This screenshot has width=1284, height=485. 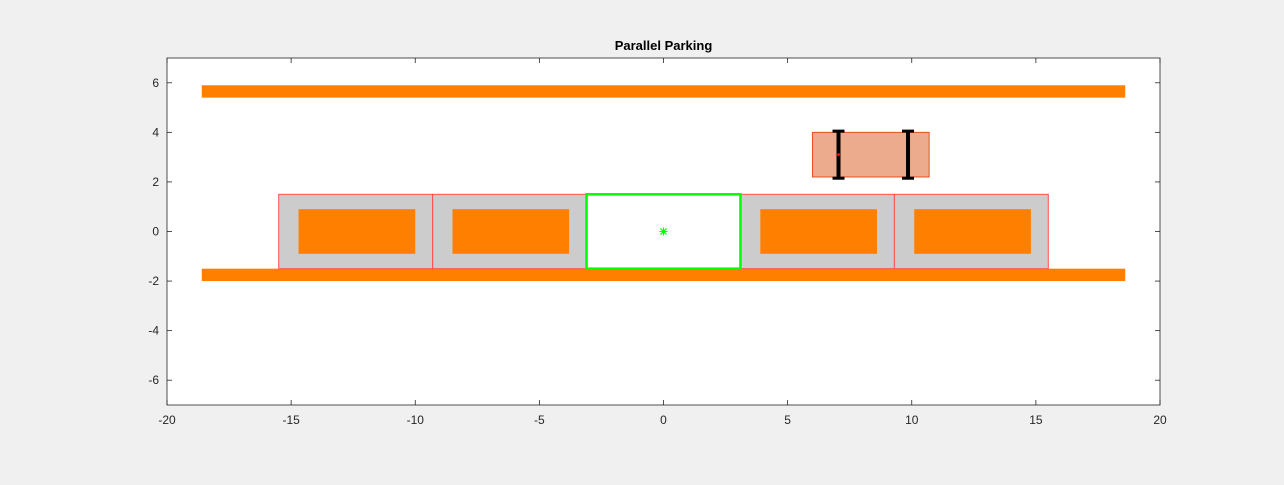 I want to click on y-tick-label: -6, so click(x=153, y=380).